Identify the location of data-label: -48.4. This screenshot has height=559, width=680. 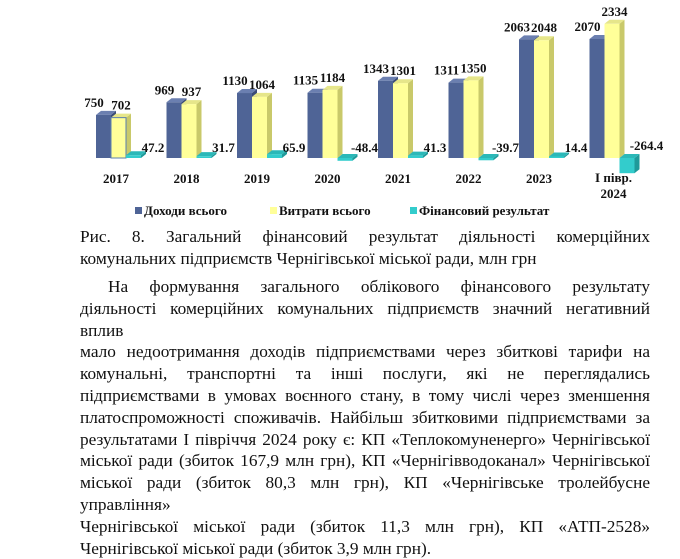
(365, 147).